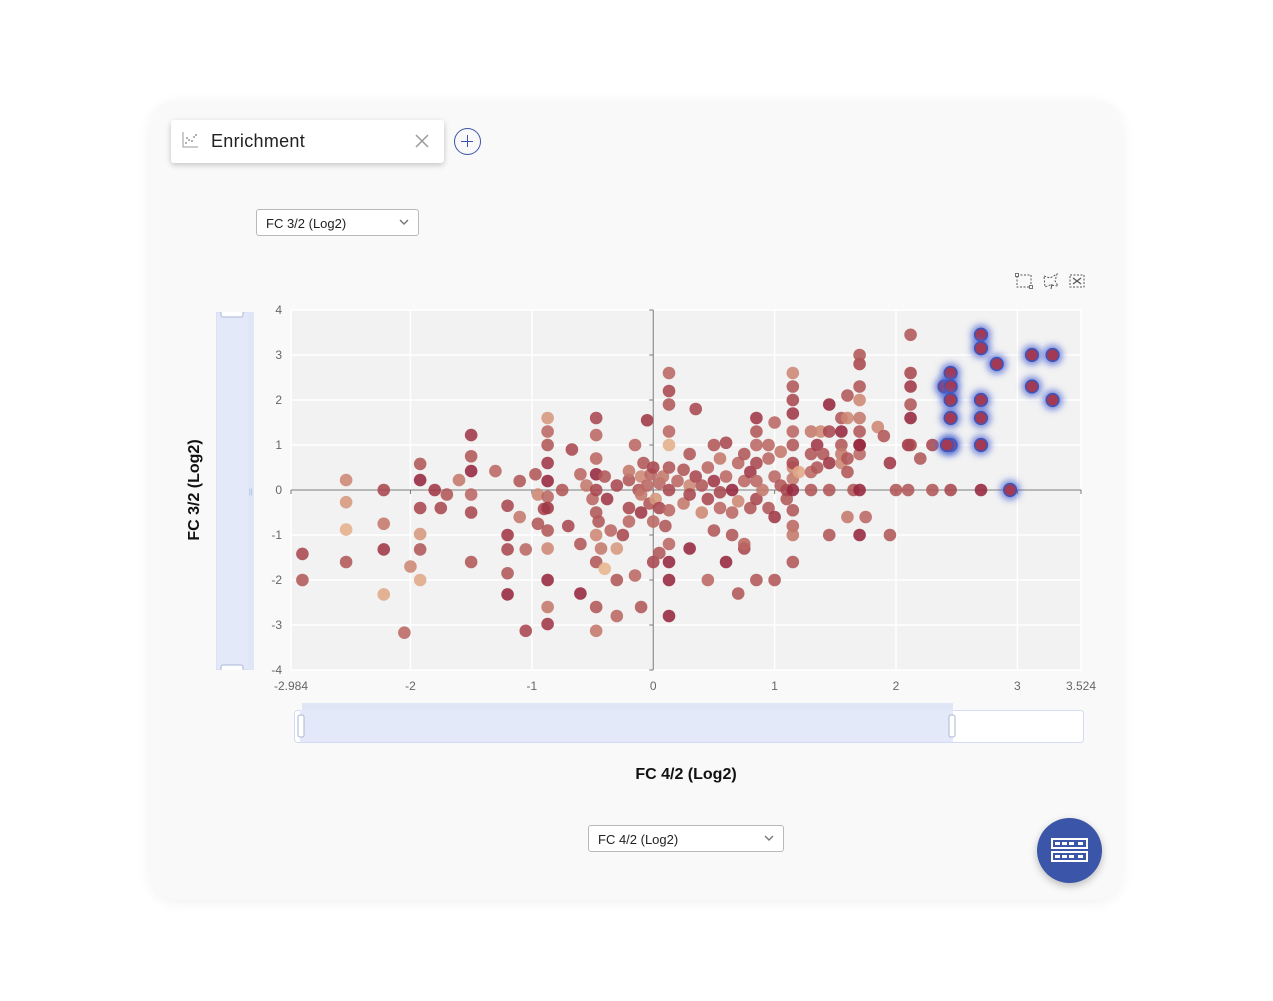  Describe the element at coordinates (1051, 281) in the screenshot. I see `lasso-select-icon` at that location.